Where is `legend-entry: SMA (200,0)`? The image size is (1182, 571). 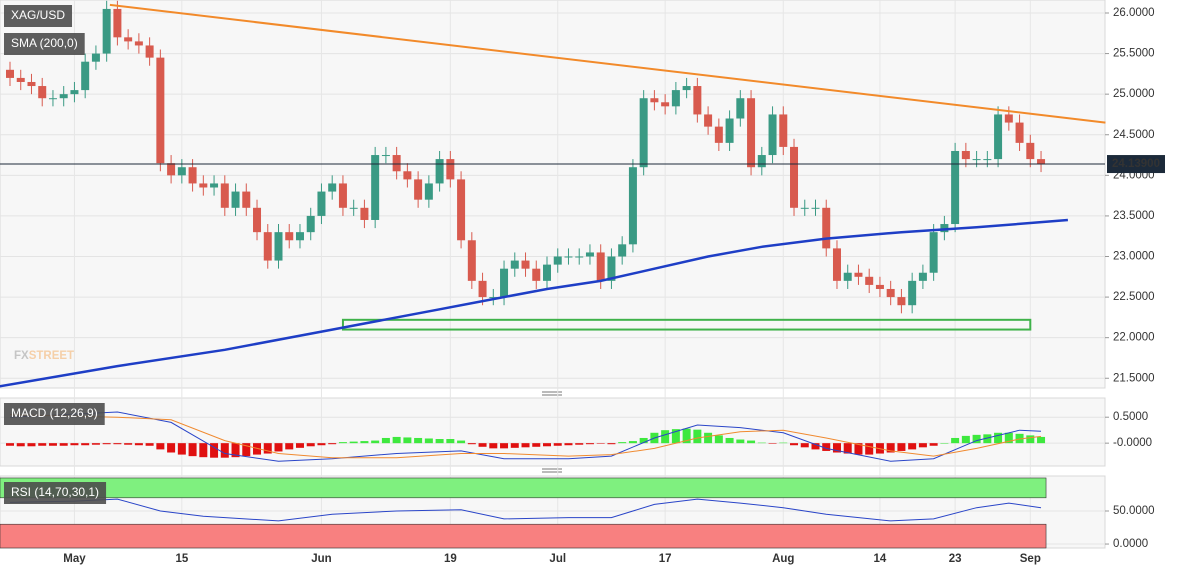
legend-entry: SMA (200,0) is located at coordinates (44, 43).